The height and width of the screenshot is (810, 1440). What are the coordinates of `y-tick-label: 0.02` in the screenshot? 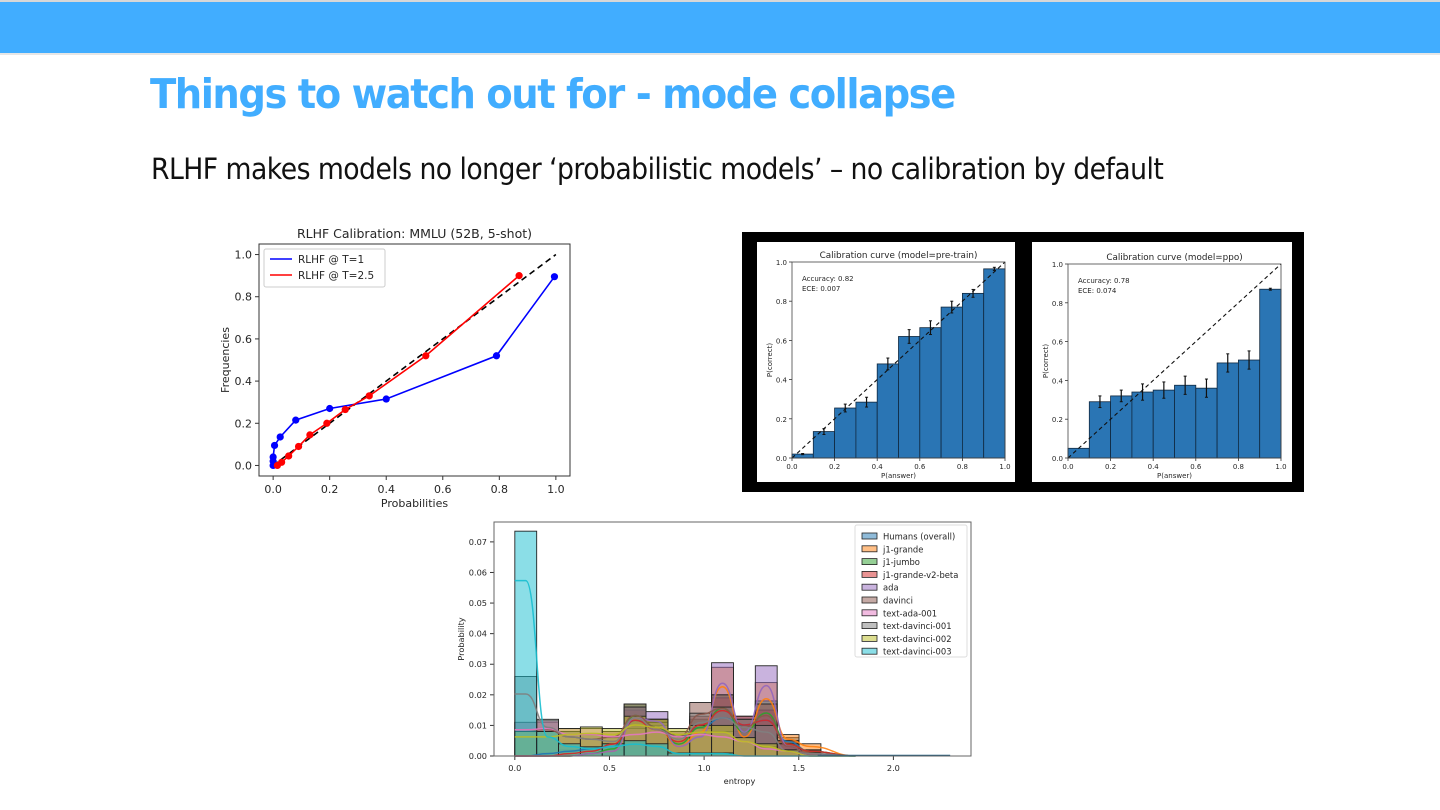 It's located at (478, 695).